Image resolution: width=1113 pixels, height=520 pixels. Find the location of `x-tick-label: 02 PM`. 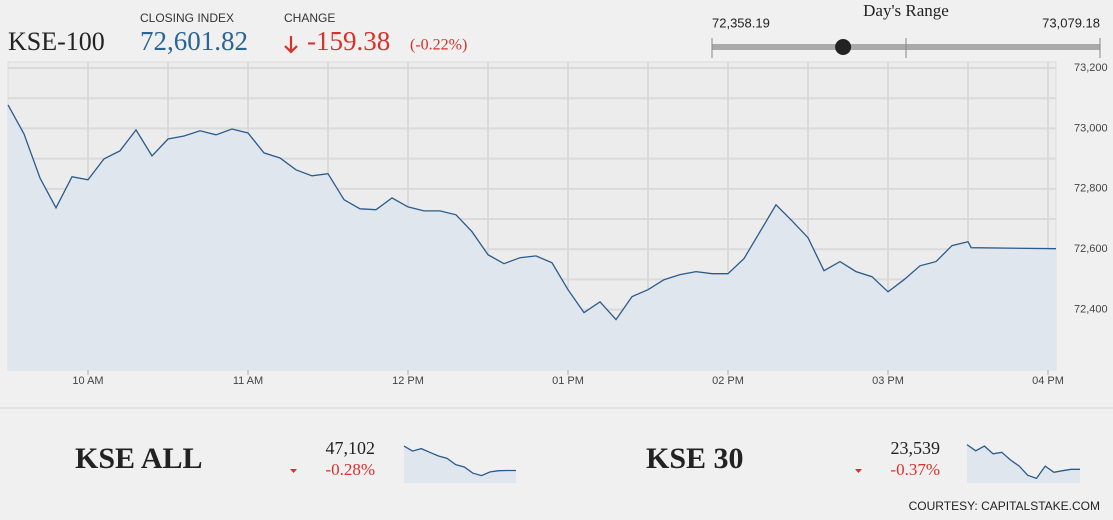

x-tick-label: 02 PM is located at coordinates (728, 381).